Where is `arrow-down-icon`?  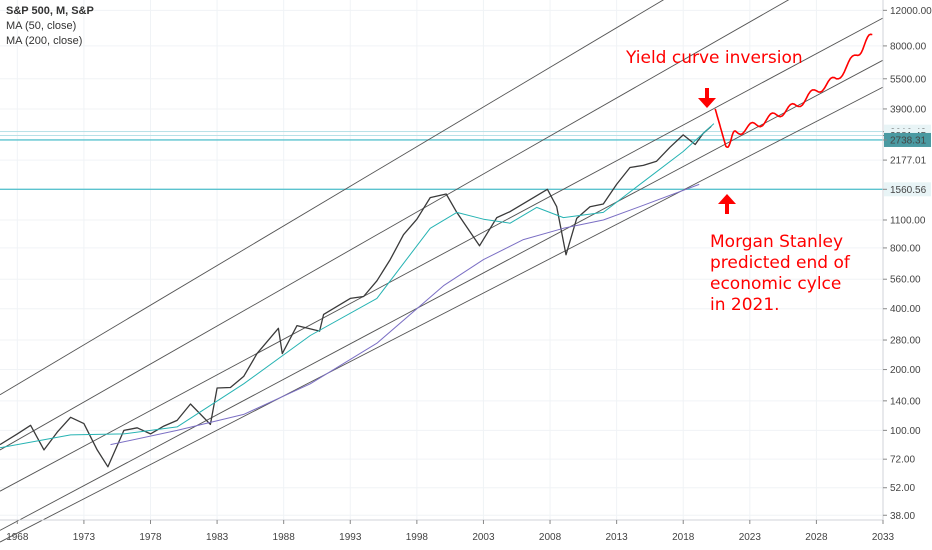
arrow-down-icon is located at coordinates (707, 98).